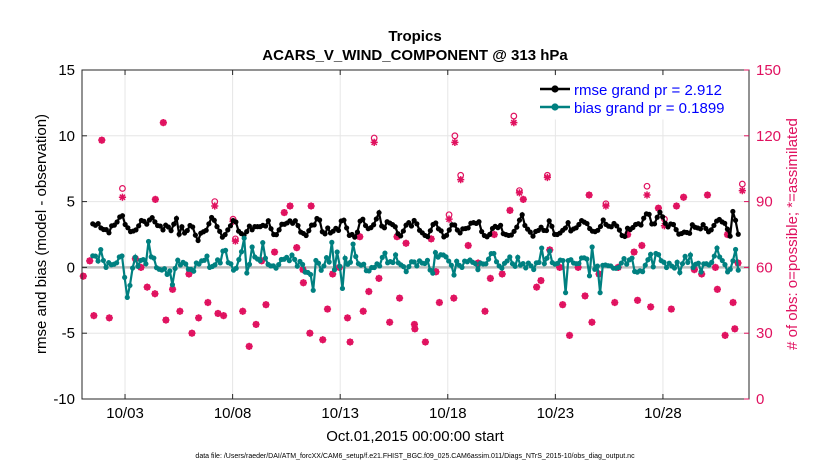 This screenshot has height=470, width=830. I want to click on legend-rmse-label: rmse grand pr = 2.912, so click(648, 90).